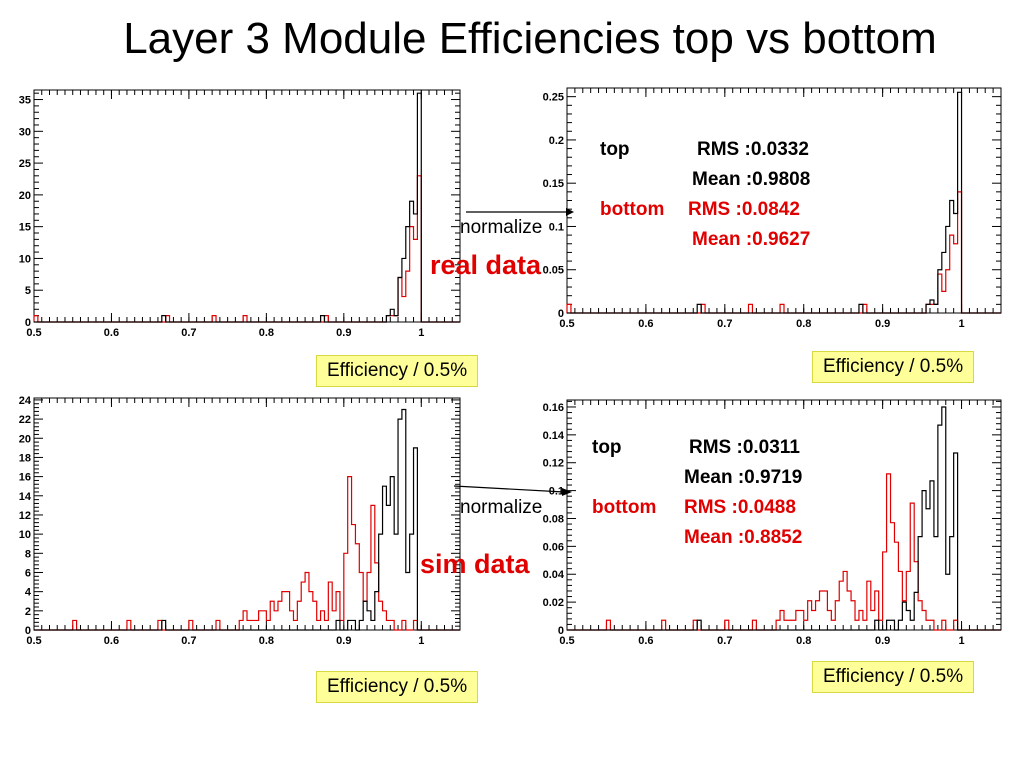 The image size is (1024, 768). Describe the element at coordinates (553, 547) in the screenshot. I see `y-tick-label: 0.06` at that location.